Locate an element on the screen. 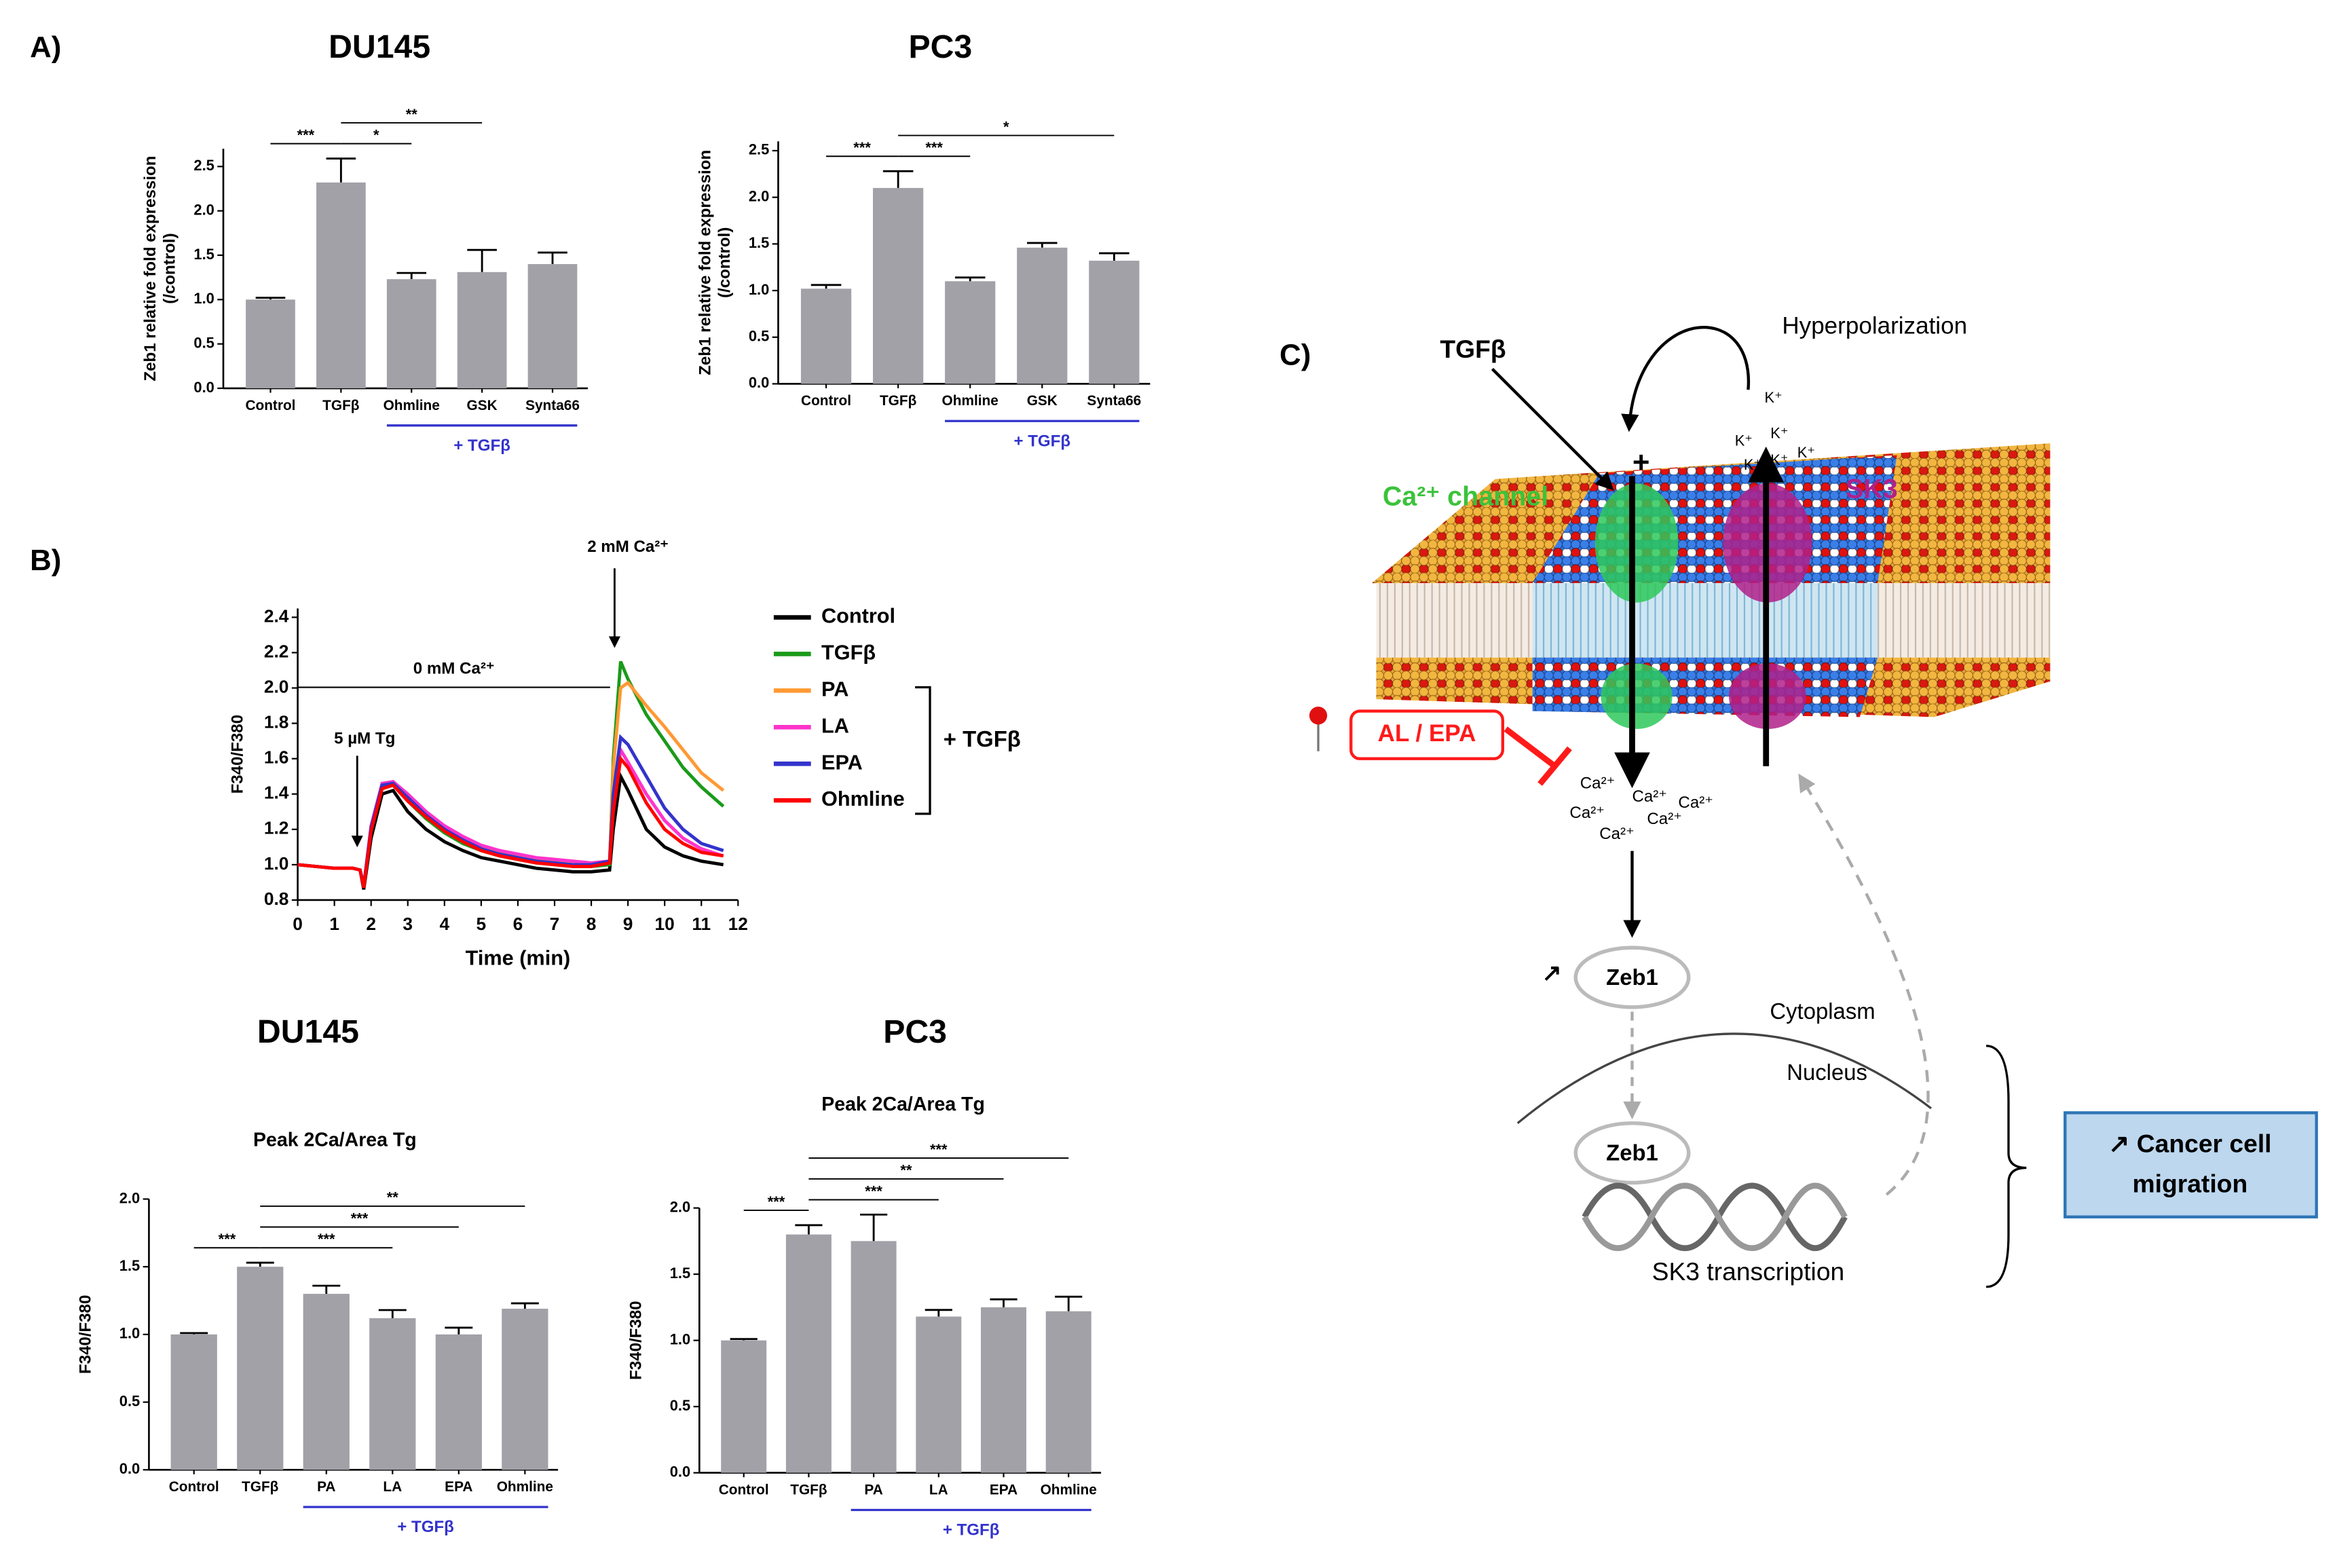 The image size is (2333, 1568). y-tick-label: 1.4 is located at coordinates (276, 793).